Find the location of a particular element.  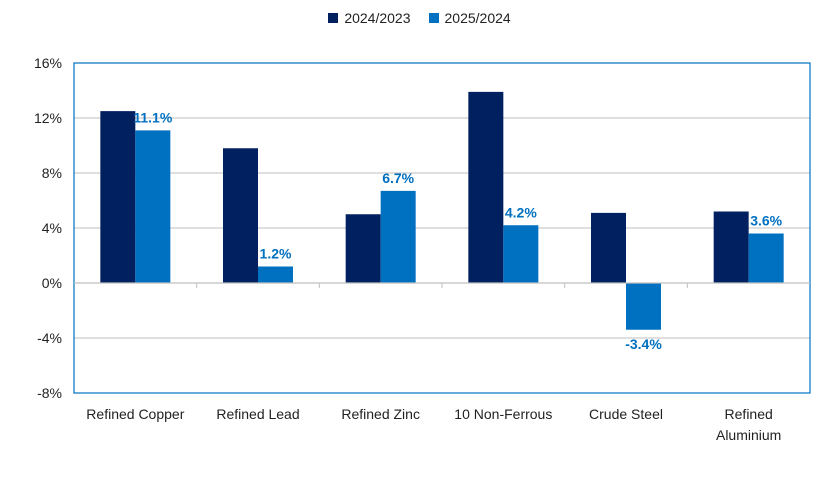

y-tick-label: -8% is located at coordinates (49, 393).